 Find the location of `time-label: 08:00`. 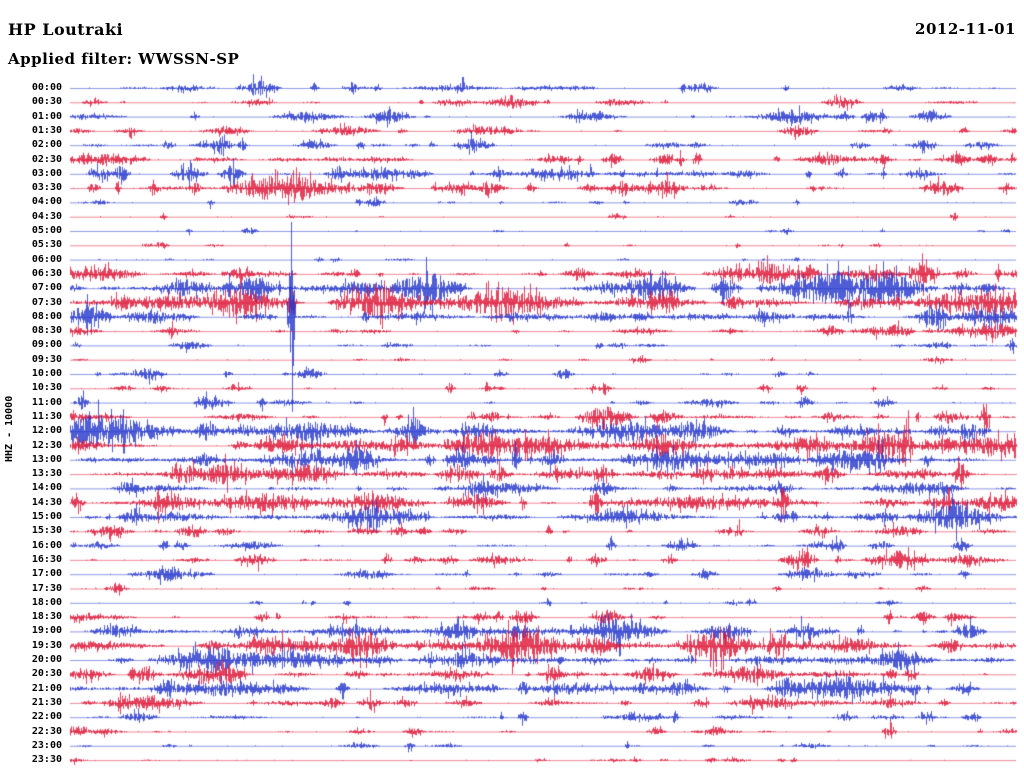

time-label: 08:00 is located at coordinates (46, 316).